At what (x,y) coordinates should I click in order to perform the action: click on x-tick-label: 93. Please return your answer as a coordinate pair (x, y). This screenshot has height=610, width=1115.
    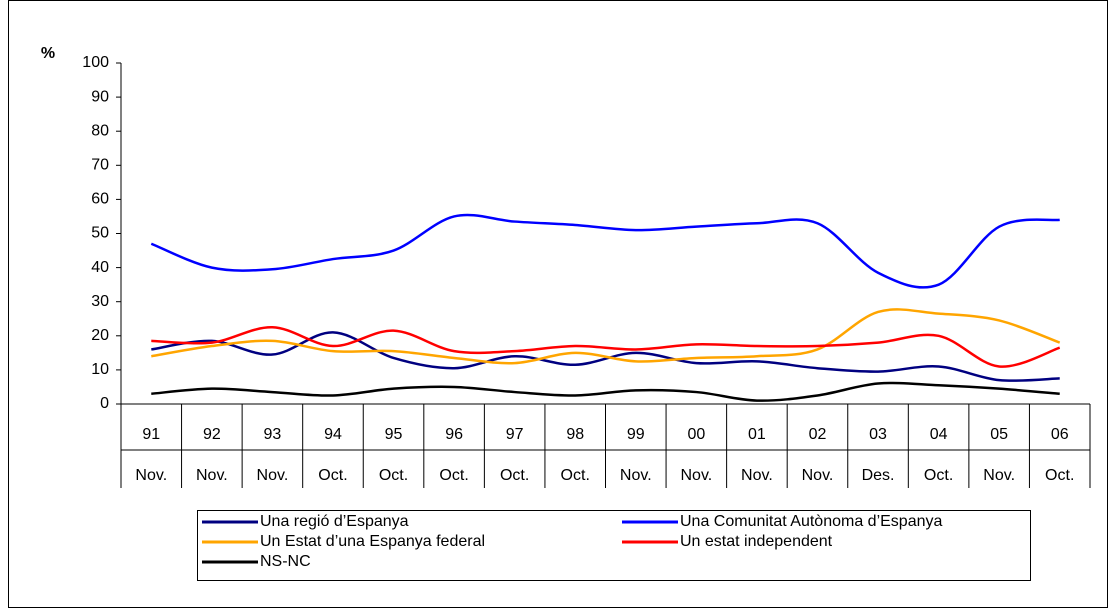
    Looking at the image, I should click on (273, 434).